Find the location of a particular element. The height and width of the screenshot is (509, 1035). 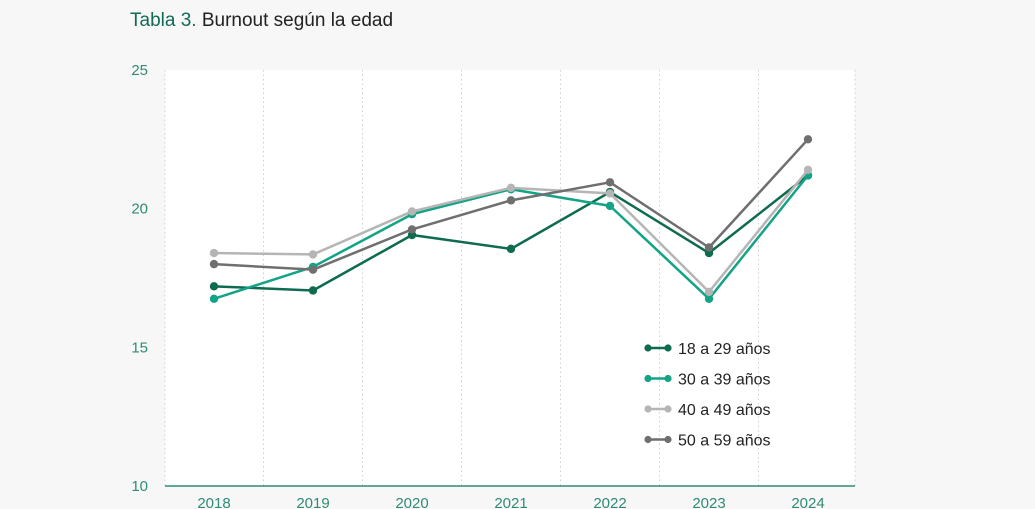

x-tick-label: 2024 is located at coordinates (807, 502).